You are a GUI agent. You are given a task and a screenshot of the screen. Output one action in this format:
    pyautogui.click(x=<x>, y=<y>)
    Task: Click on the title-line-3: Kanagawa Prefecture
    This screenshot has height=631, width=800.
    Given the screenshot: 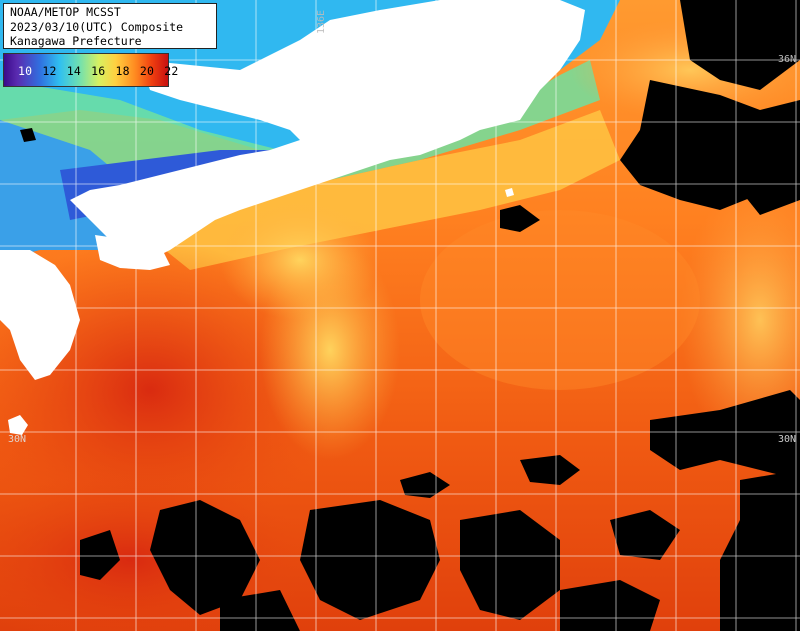 What is the action you would take?
    pyautogui.click(x=76, y=41)
    